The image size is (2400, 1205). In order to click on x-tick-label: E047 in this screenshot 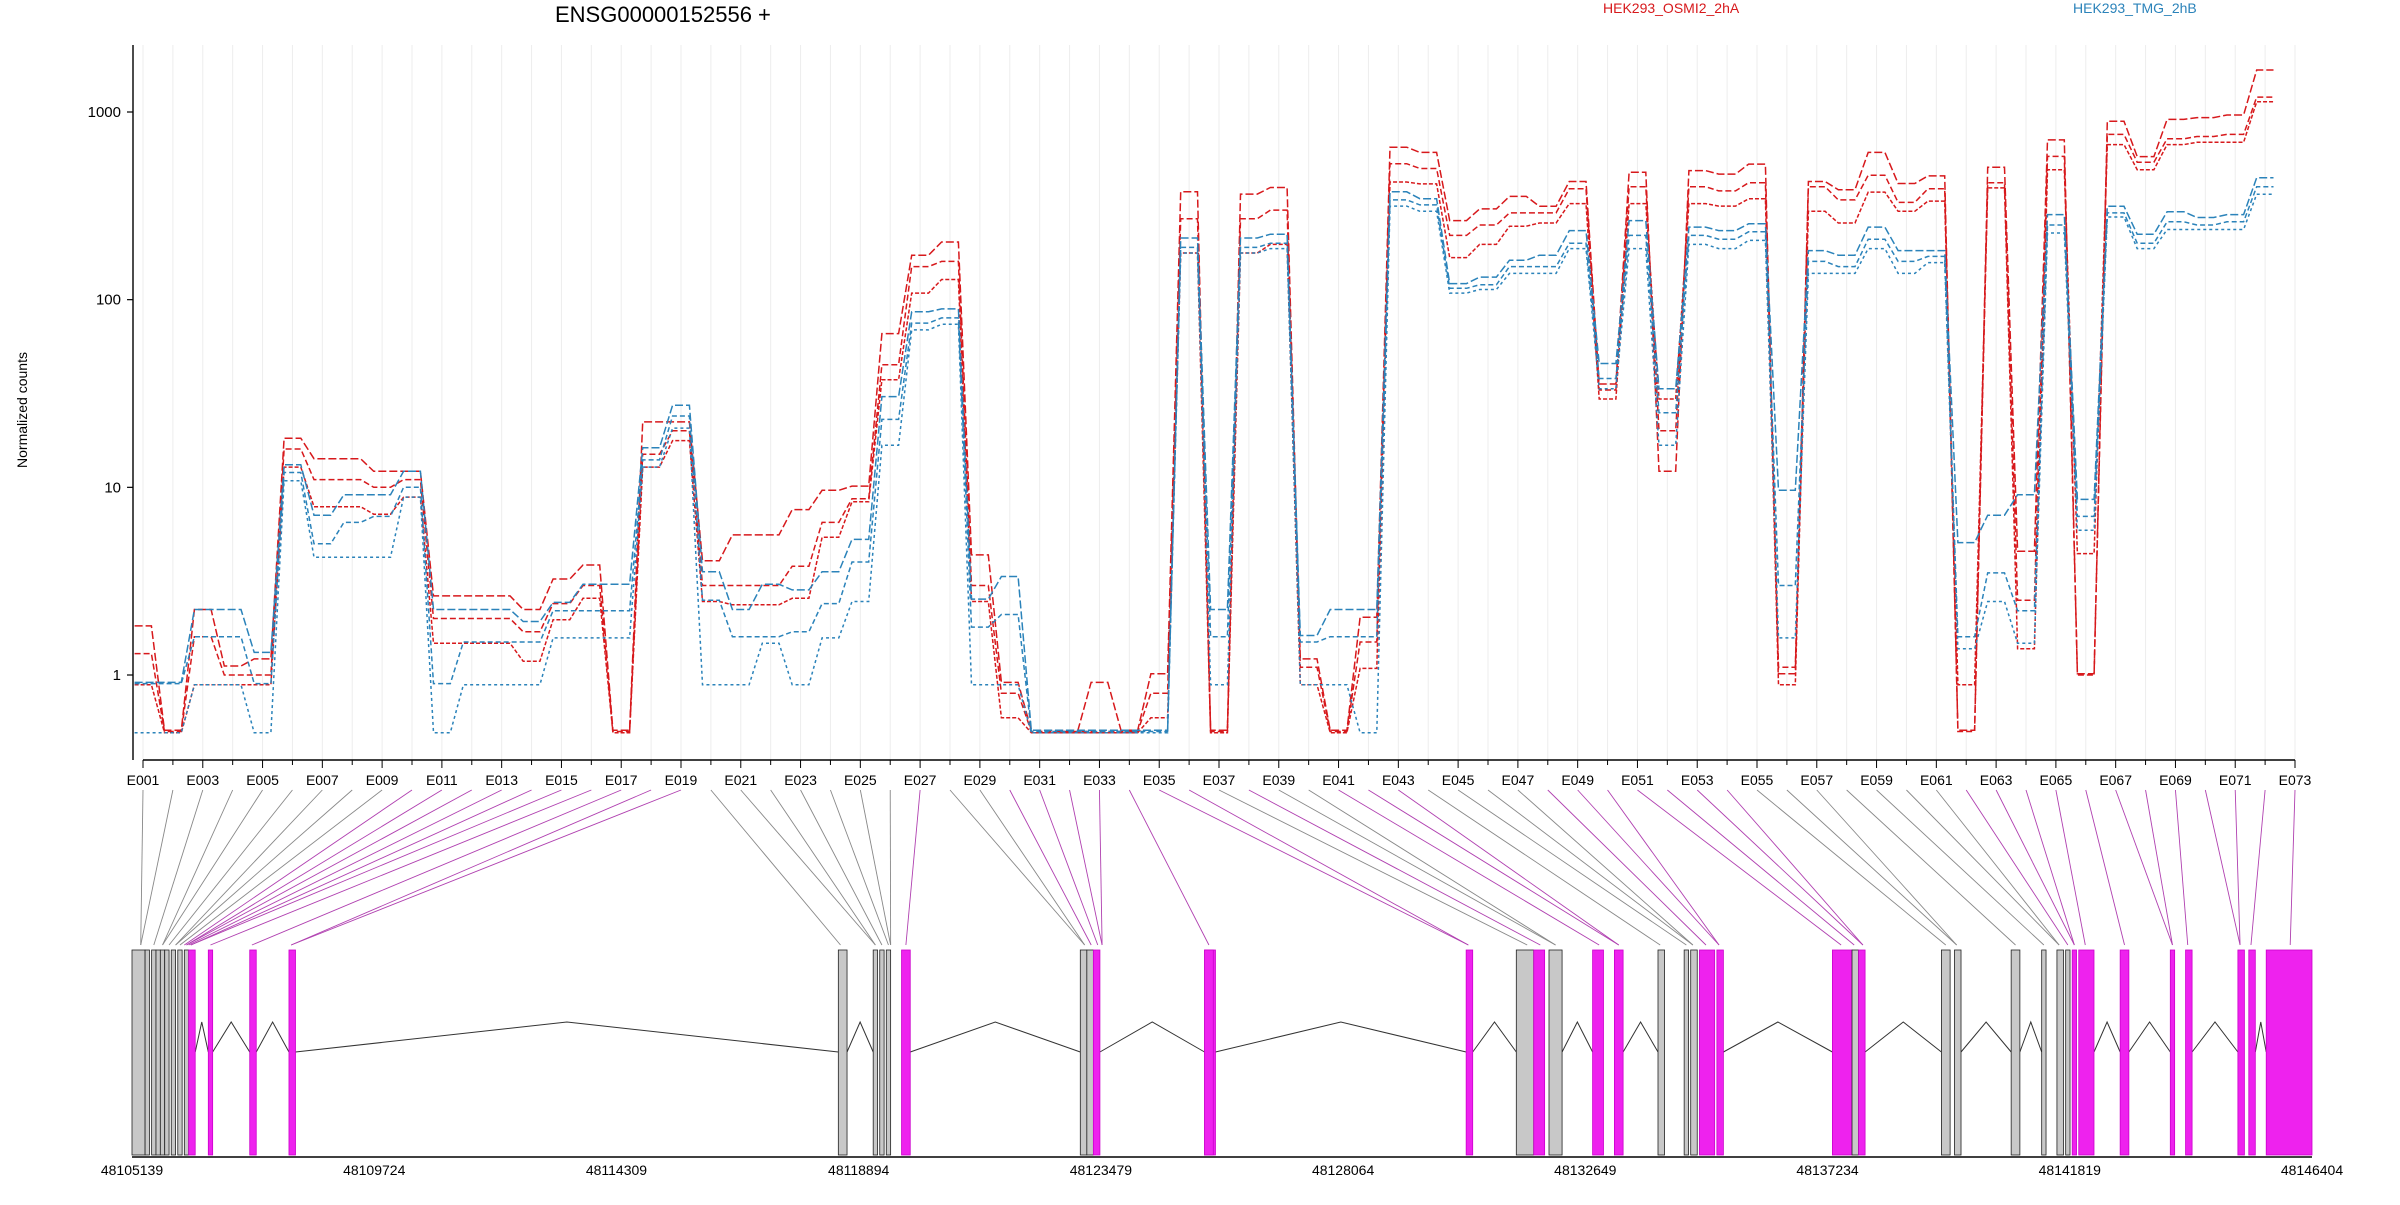, I will do `click(1518, 780)`.